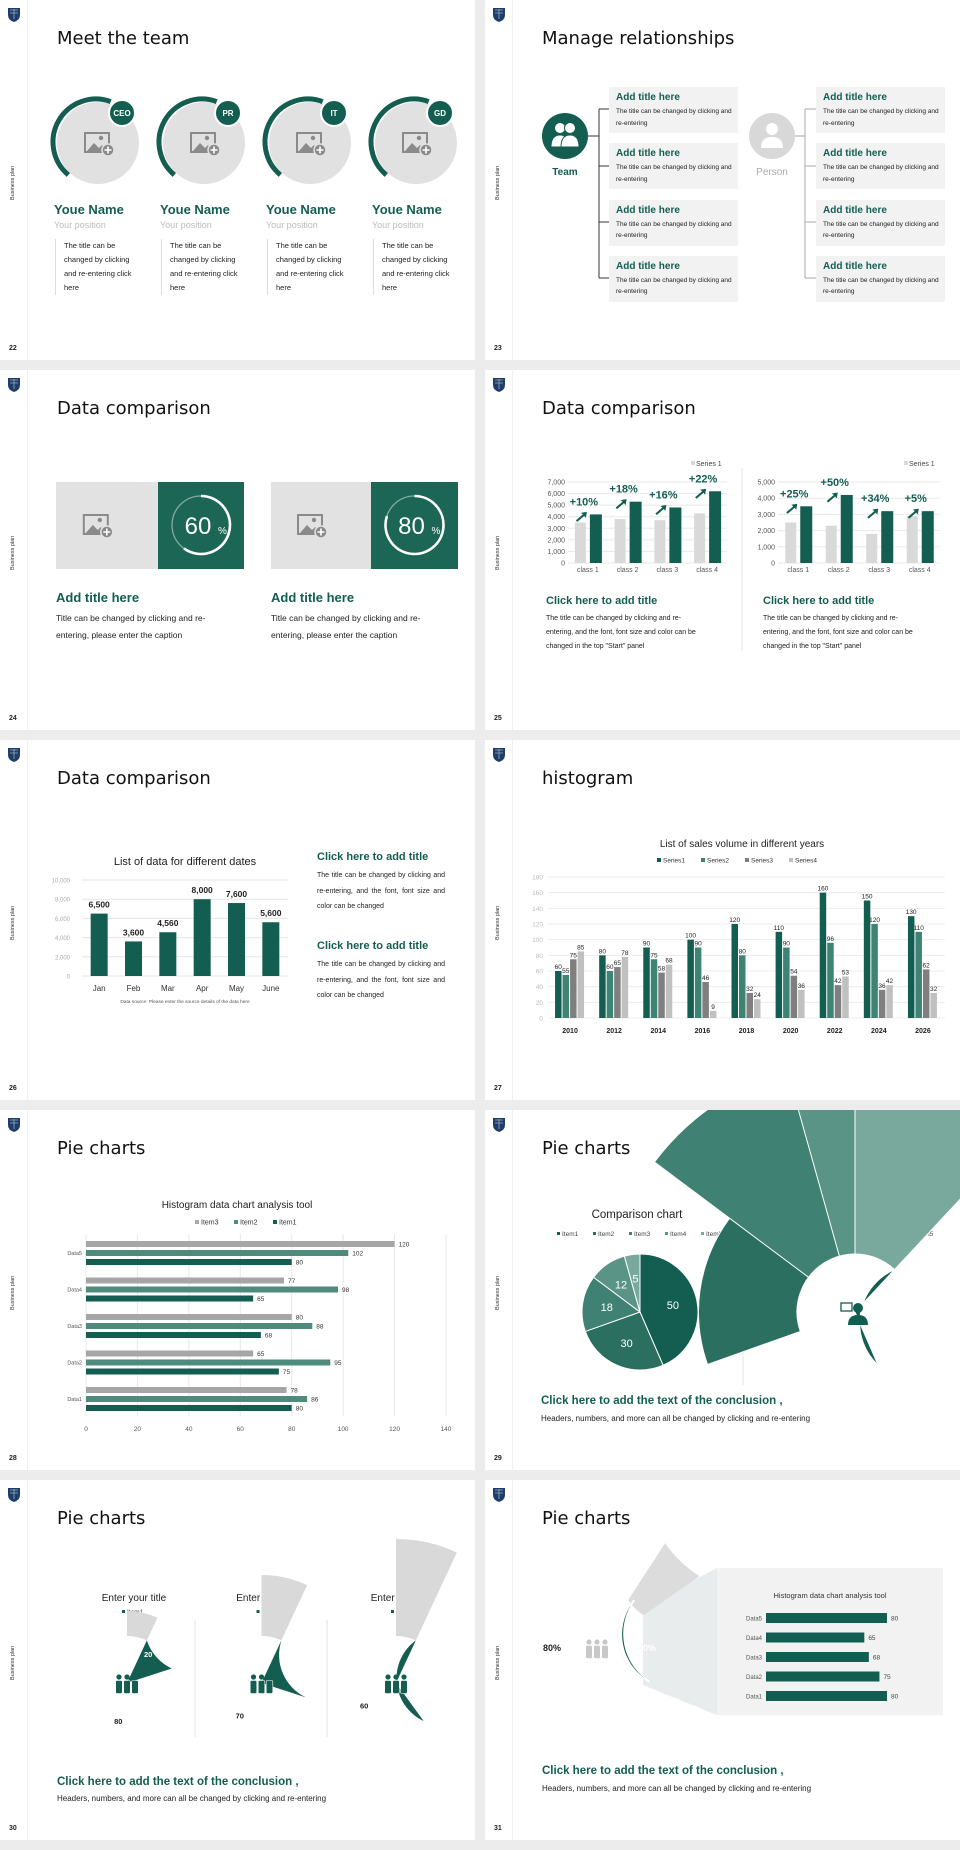  I want to click on slide-title: Data comparison, so click(134, 778).